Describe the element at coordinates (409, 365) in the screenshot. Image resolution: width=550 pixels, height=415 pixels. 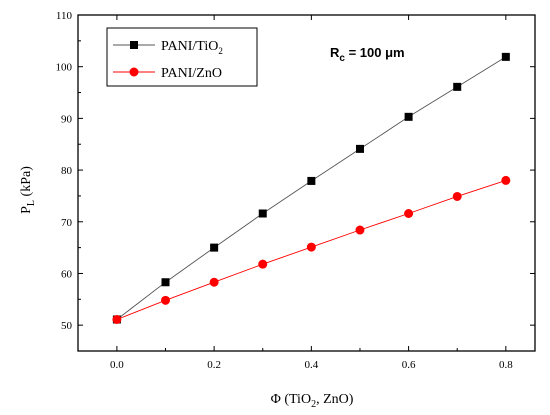
I see `x-tick-label: 0.6` at that location.